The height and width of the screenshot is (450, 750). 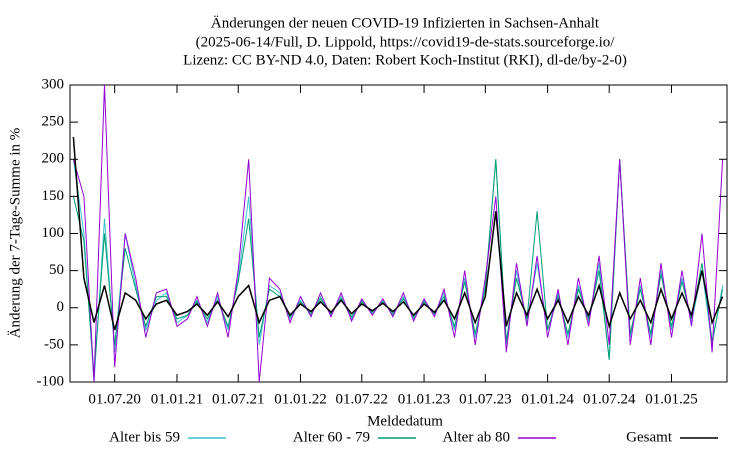 What do you see at coordinates (53, 233) in the screenshot?
I see `y-tick-label: 100` at bounding box center [53, 233].